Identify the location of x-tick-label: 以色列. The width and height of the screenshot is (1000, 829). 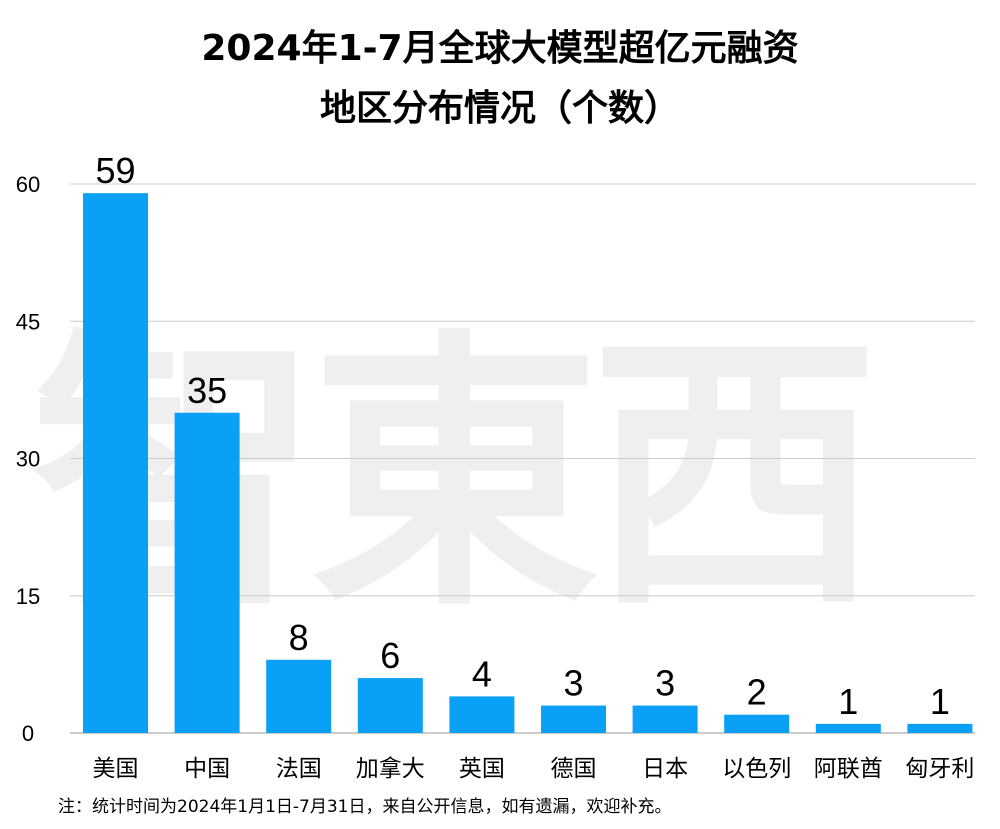
(756, 769).